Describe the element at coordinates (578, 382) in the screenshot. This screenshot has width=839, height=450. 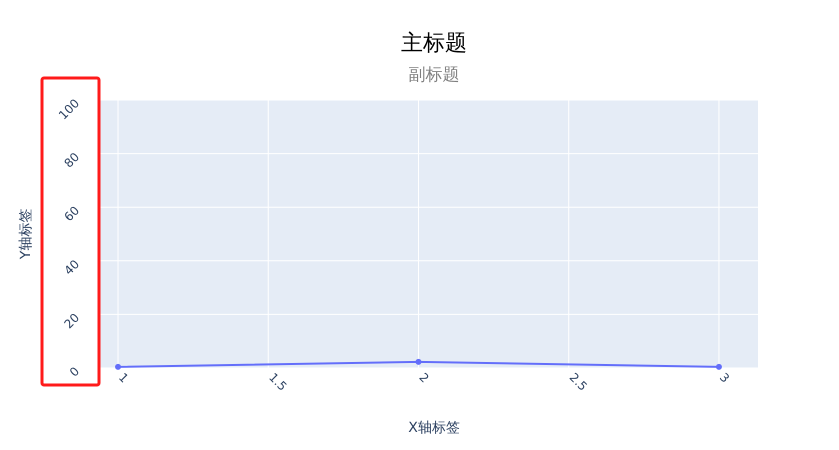
I see `x-tick-label: 2.5` at that location.